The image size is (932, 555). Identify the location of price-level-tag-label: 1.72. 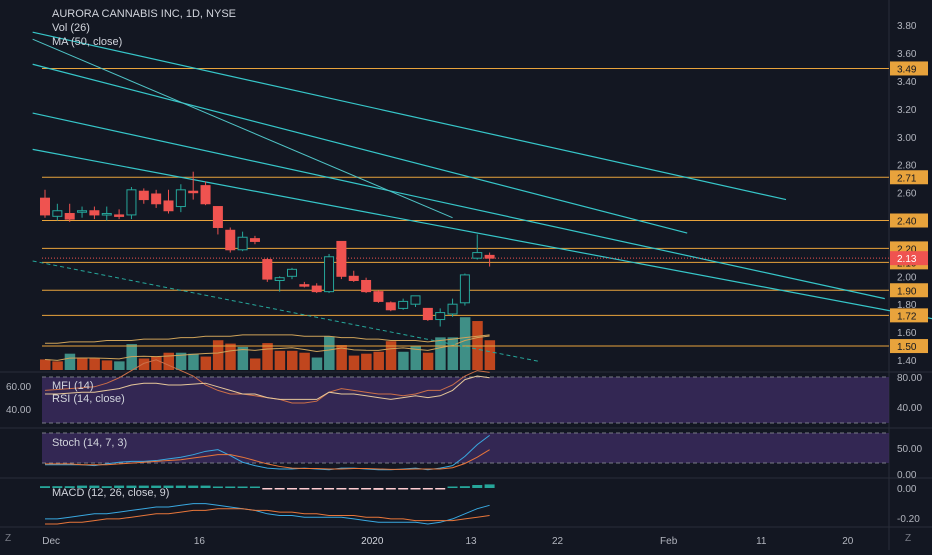
(907, 316).